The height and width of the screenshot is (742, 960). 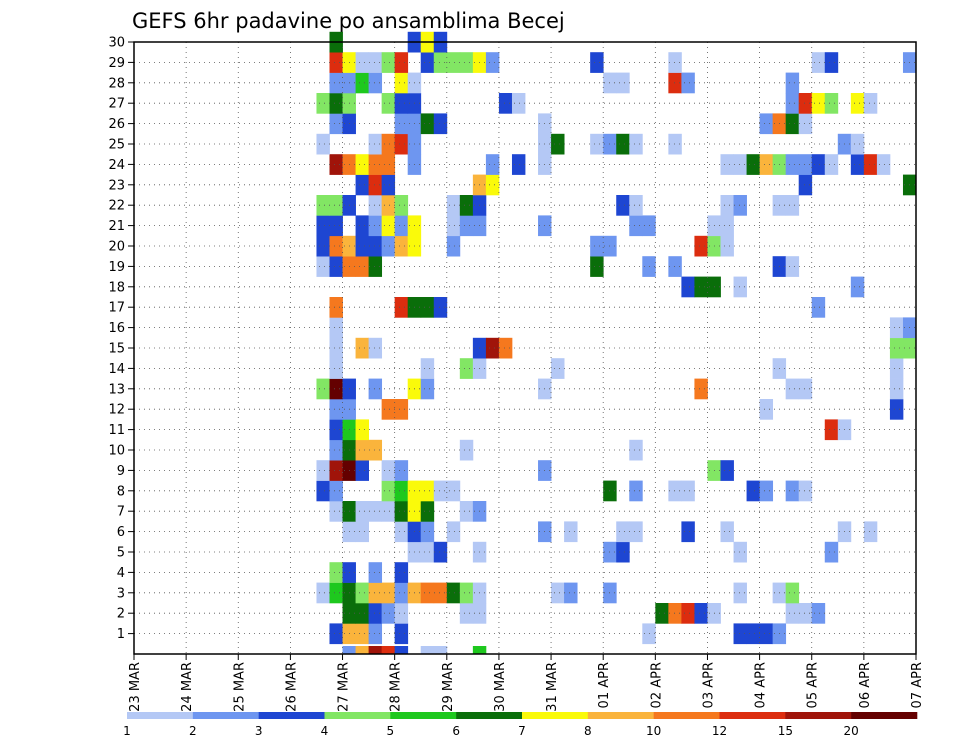 I want to click on x-tick-label: 25 MAR, so click(x=239, y=687).